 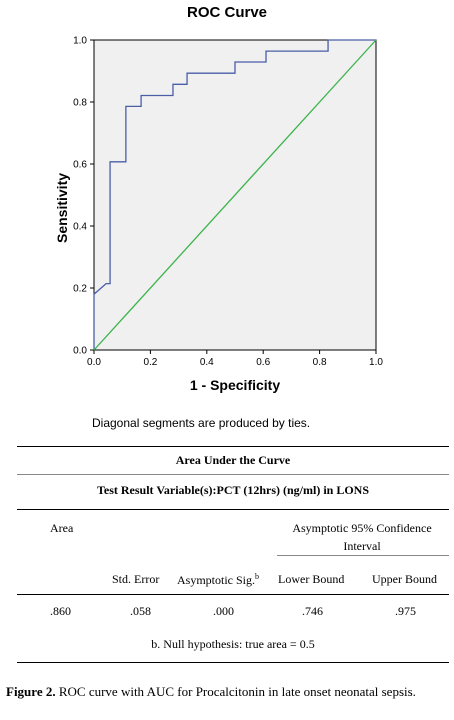 I want to click on std-error-value: .058, so click(x=140, y=611).